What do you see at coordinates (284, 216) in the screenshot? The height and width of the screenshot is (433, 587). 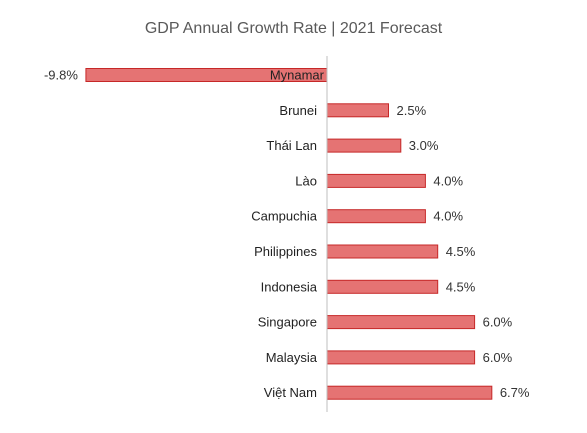 I see `category-label-4: Campuchia` at bounding box center [284, 216].